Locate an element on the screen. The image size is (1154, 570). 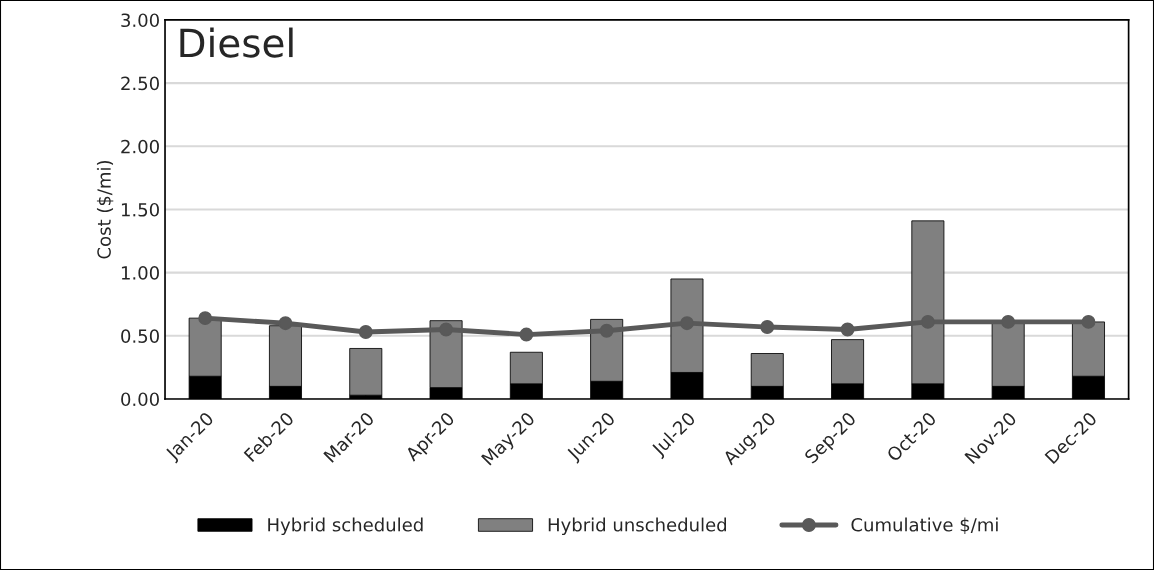
legend-label: Cumulative $/mi is located at coordinates (924, 525).